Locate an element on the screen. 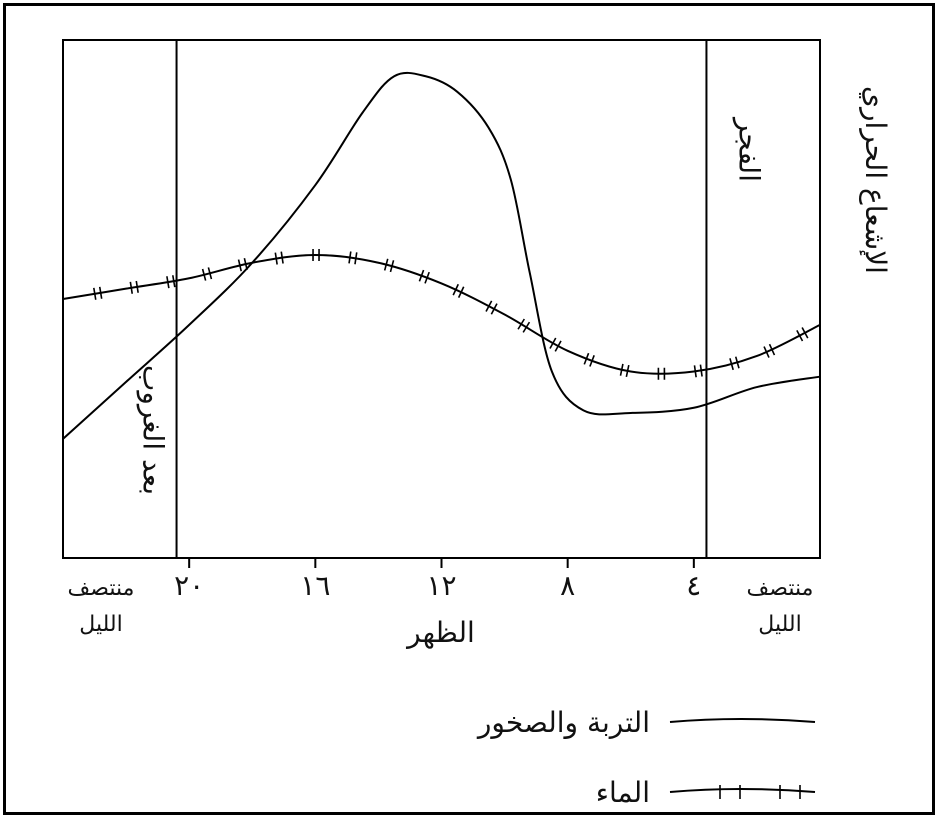  x-tick-label-6: منتصف الليل is located at coordinates (101, 606).